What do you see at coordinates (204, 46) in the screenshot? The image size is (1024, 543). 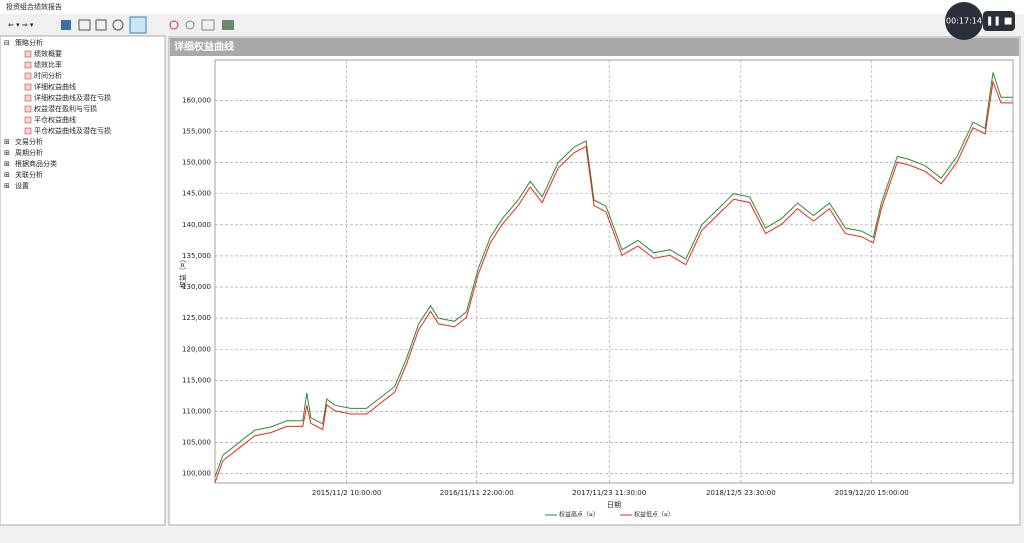 I see `panel-title: 详细权益曲线` at bounding box center [204, 46].